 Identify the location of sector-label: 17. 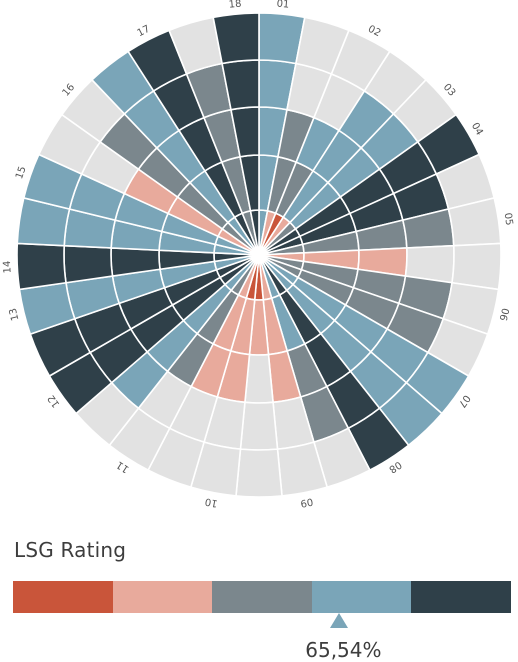
(144, 32).